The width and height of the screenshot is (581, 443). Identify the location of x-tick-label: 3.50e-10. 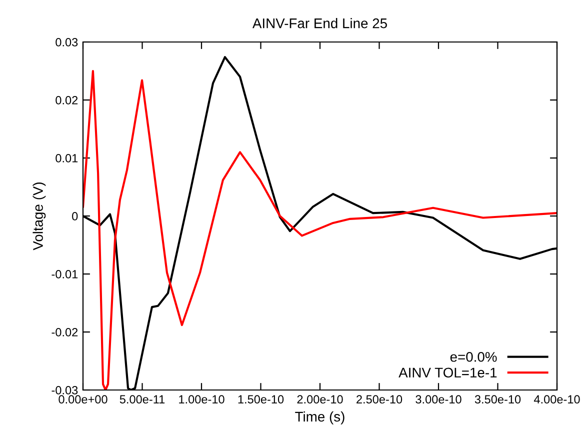
(497, 399).